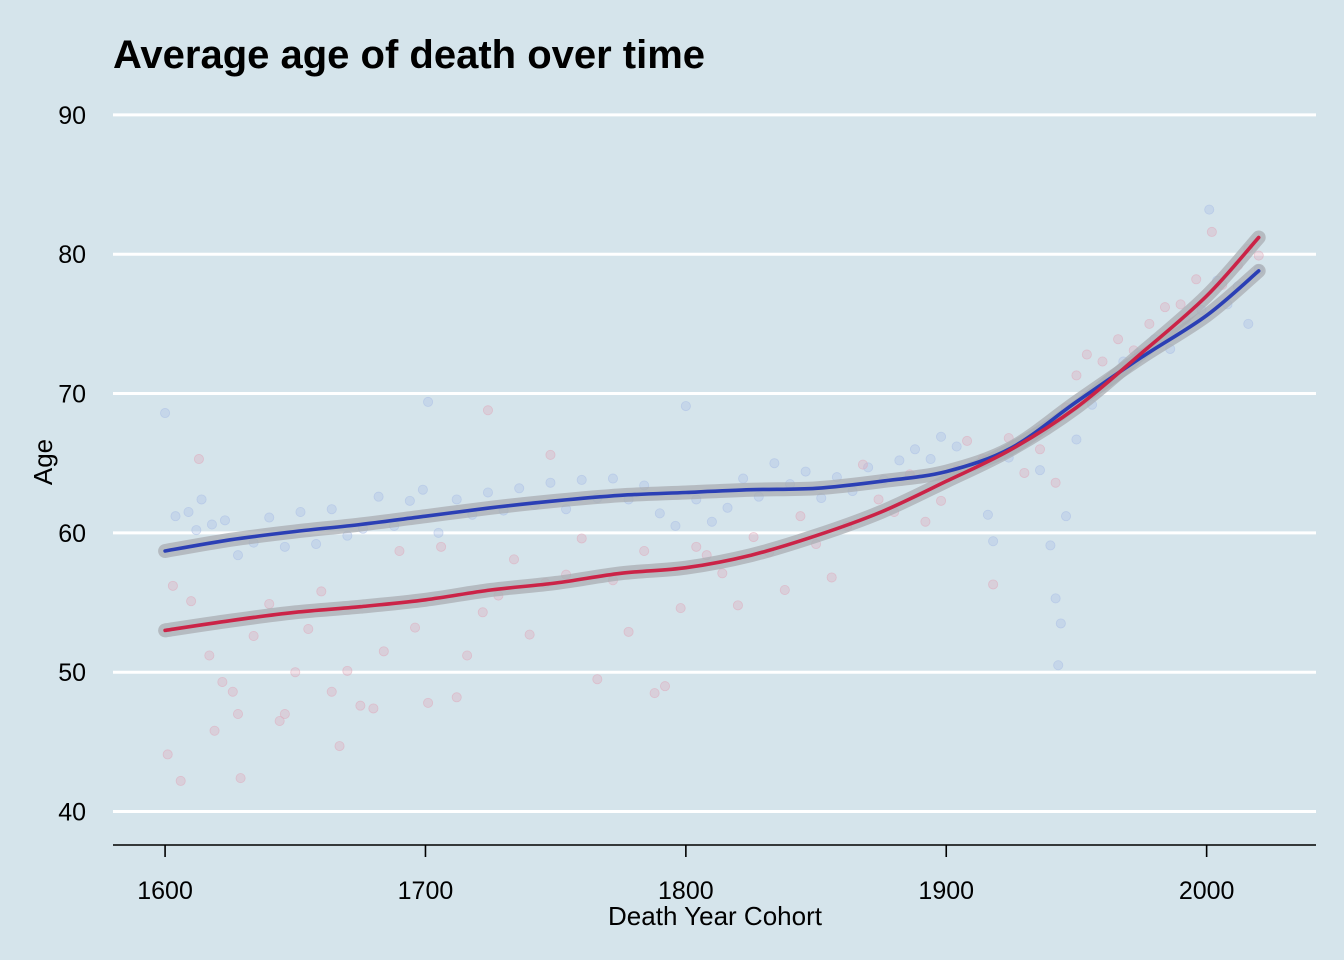 This screenshot has width=1344, height=960. Describe the element at coordinates (715, 916) in the screenshot. I see `x-axis-title: Death Year Cohort` at that location.